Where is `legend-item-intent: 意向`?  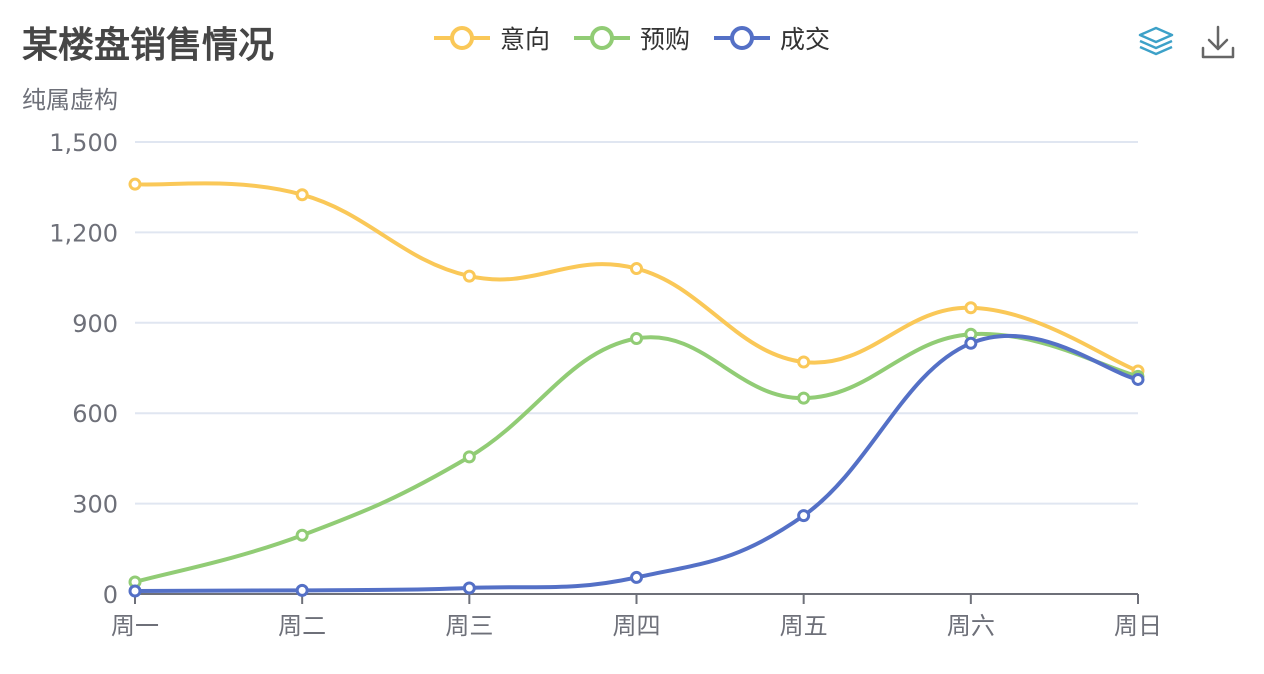
legend-item-intent: 意向 is located at coordinates (491, 38).